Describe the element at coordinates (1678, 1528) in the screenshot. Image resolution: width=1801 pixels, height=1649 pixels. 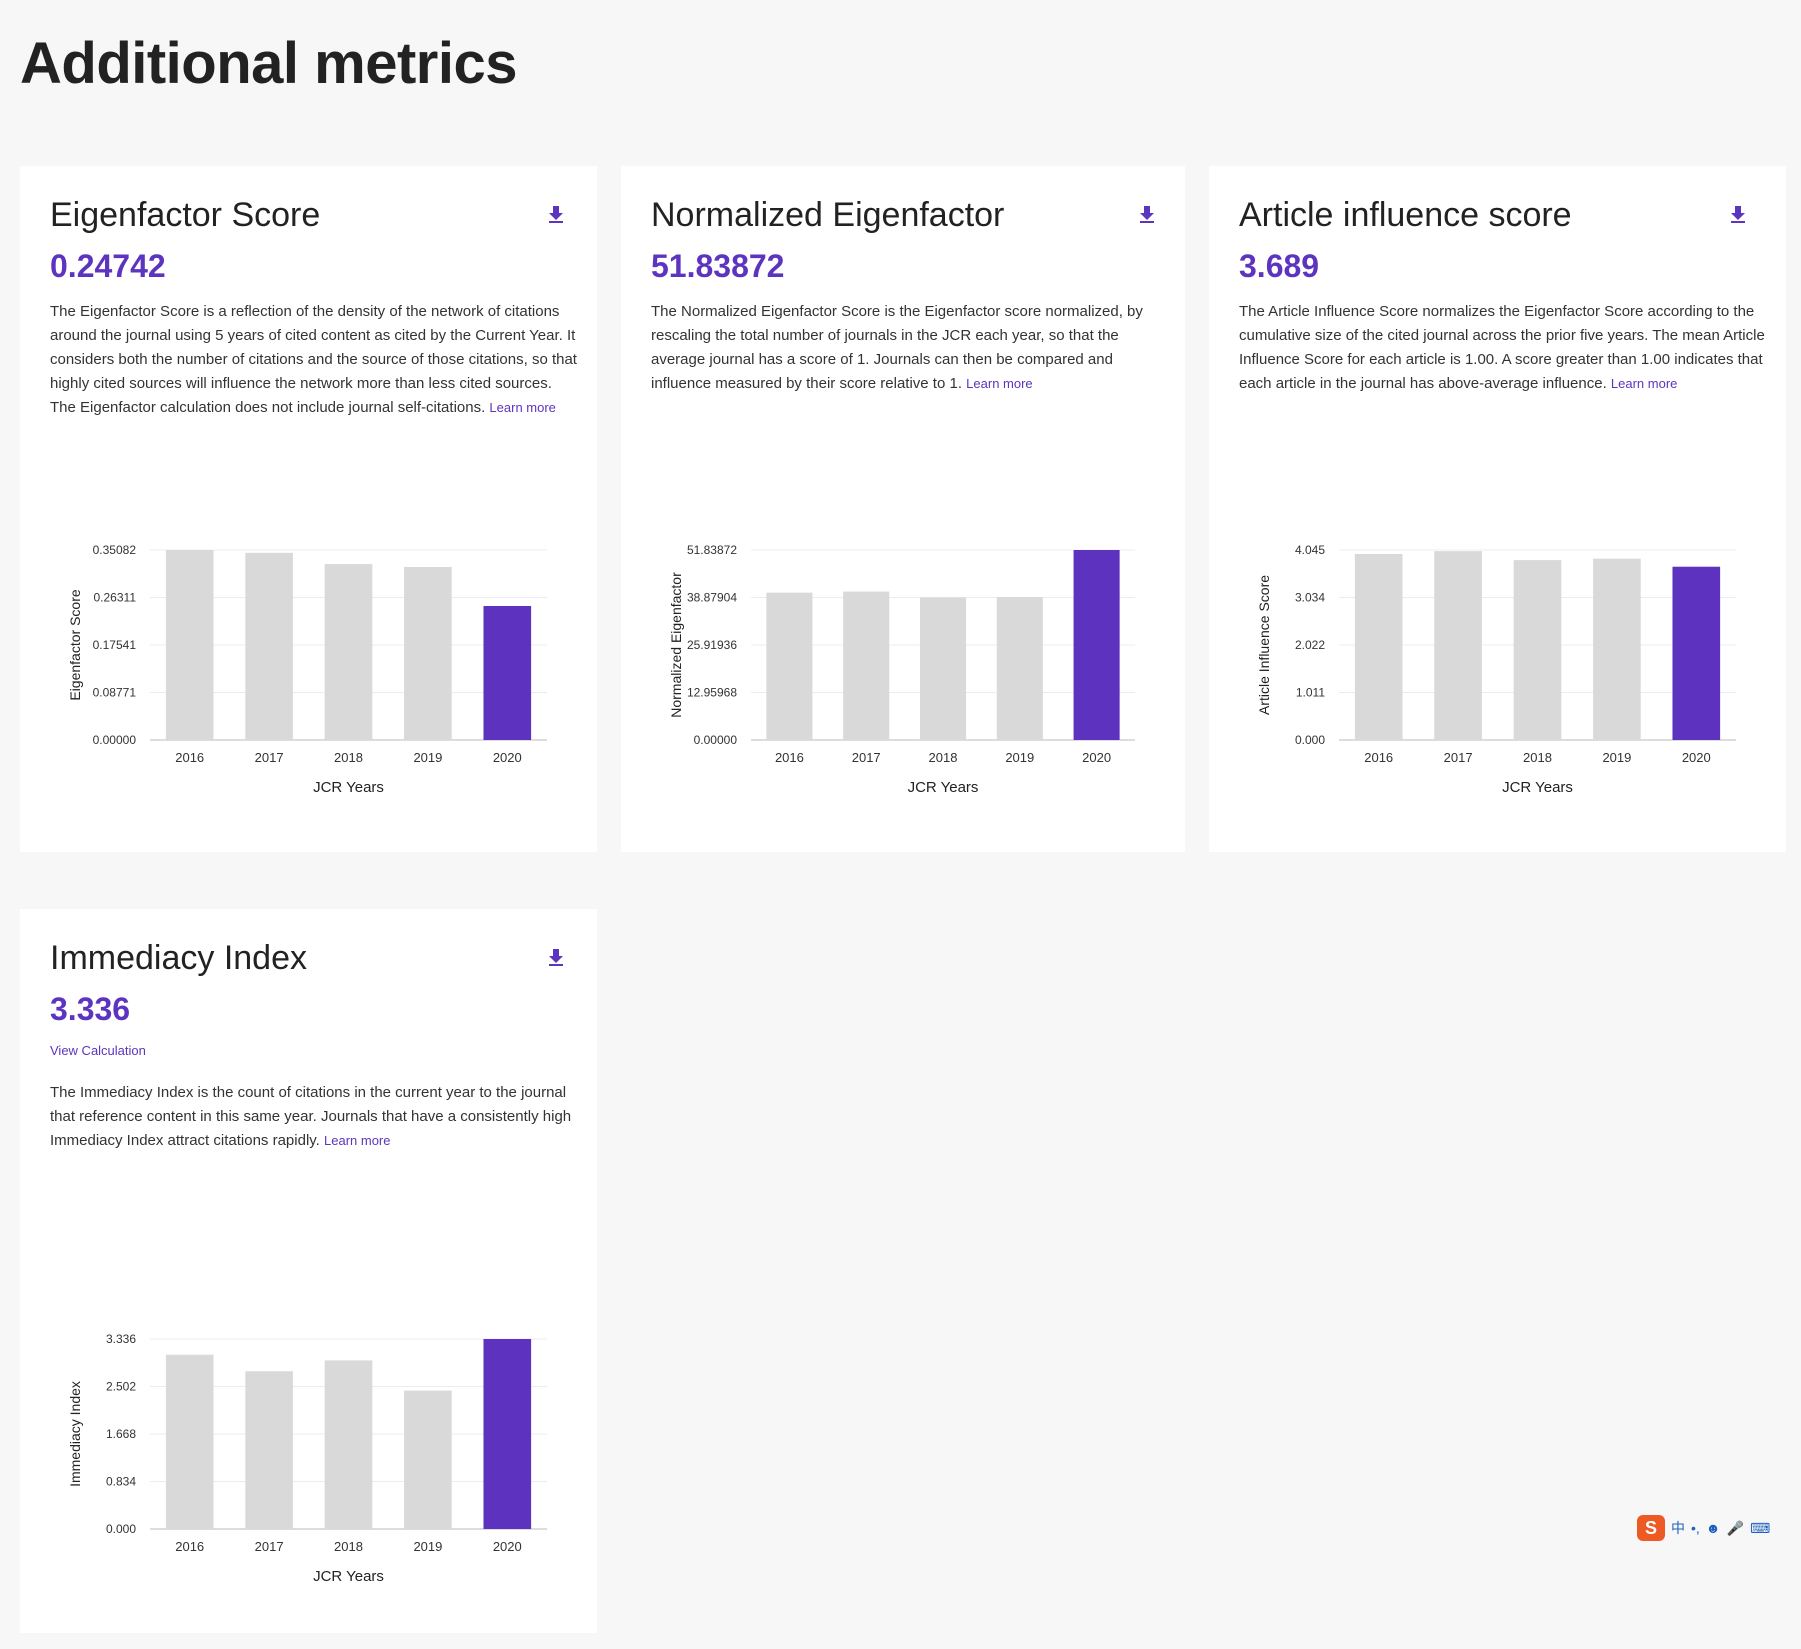
I see `ime-language-label: 中` at that location.